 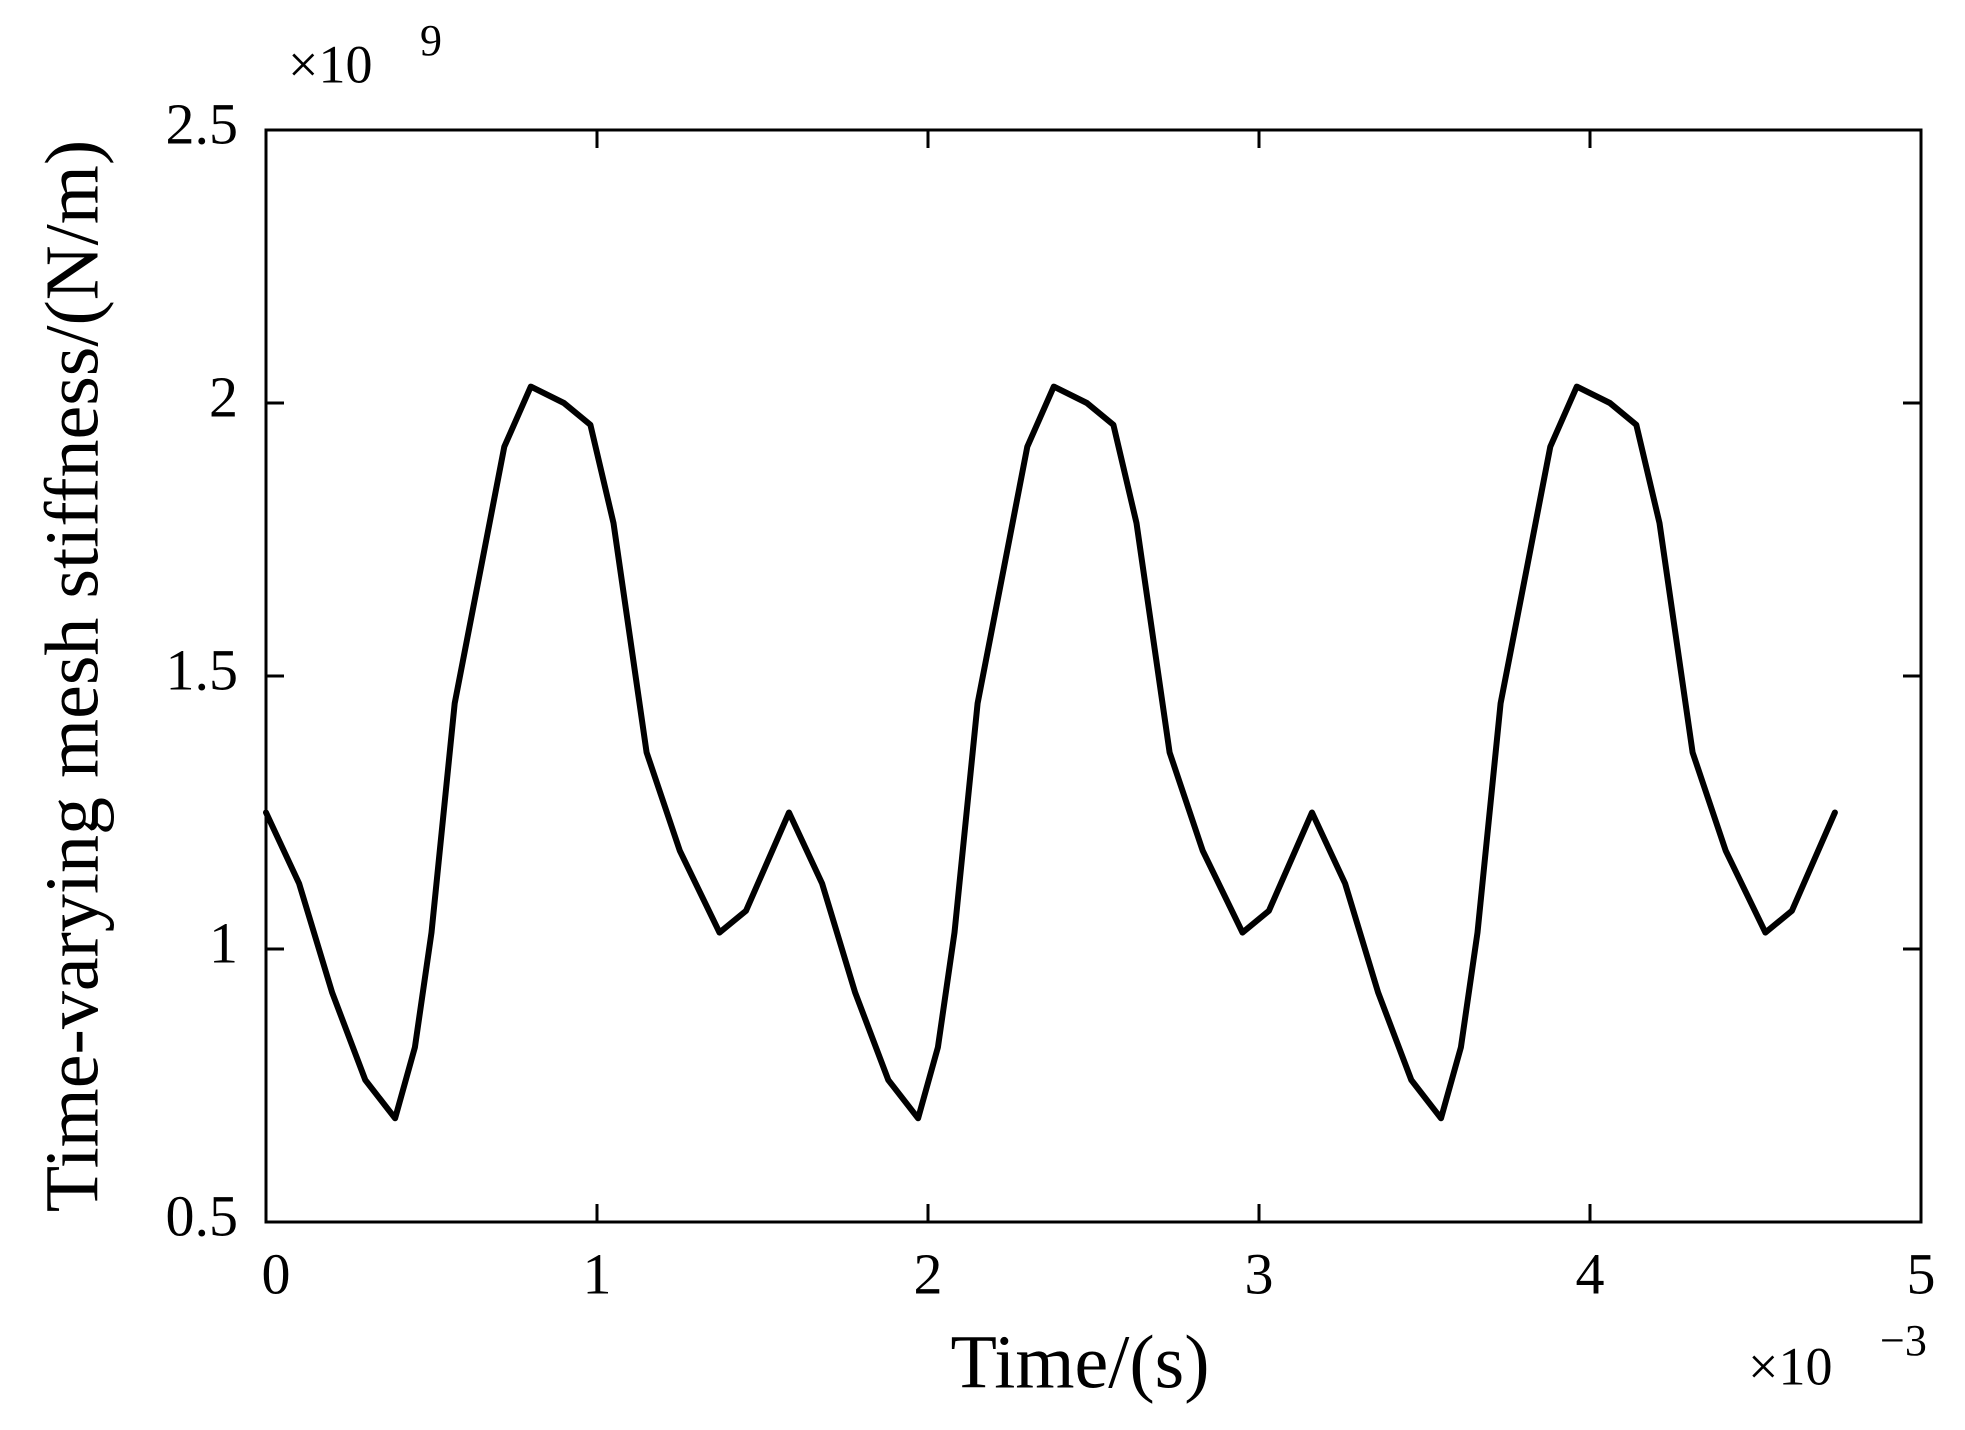 What do you see at coordinates (276, 1273) in the screenshot?
I see `x-tick-label: 0` at bounding box center [276, 1273].